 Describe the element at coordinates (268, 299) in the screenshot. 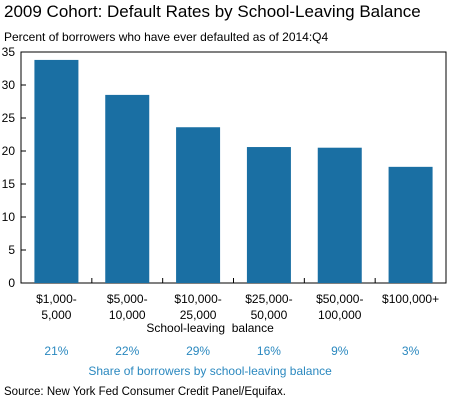

I see `x-tick-label: $25,000-` at that location.